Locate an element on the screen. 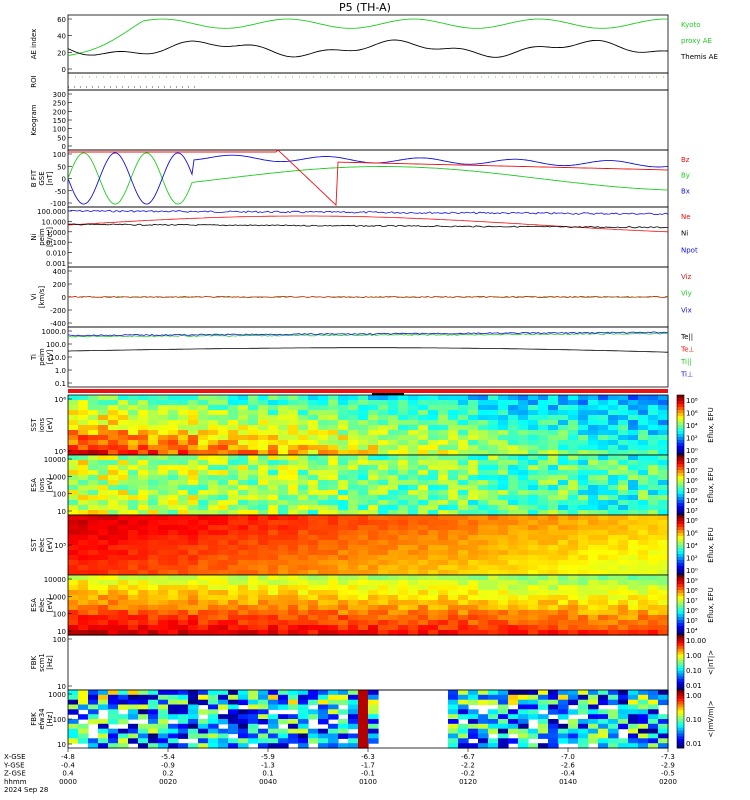 The width and height of the screenshot is (750, 800). x-tick-label: 0100 is located at coordinates (368, 782).